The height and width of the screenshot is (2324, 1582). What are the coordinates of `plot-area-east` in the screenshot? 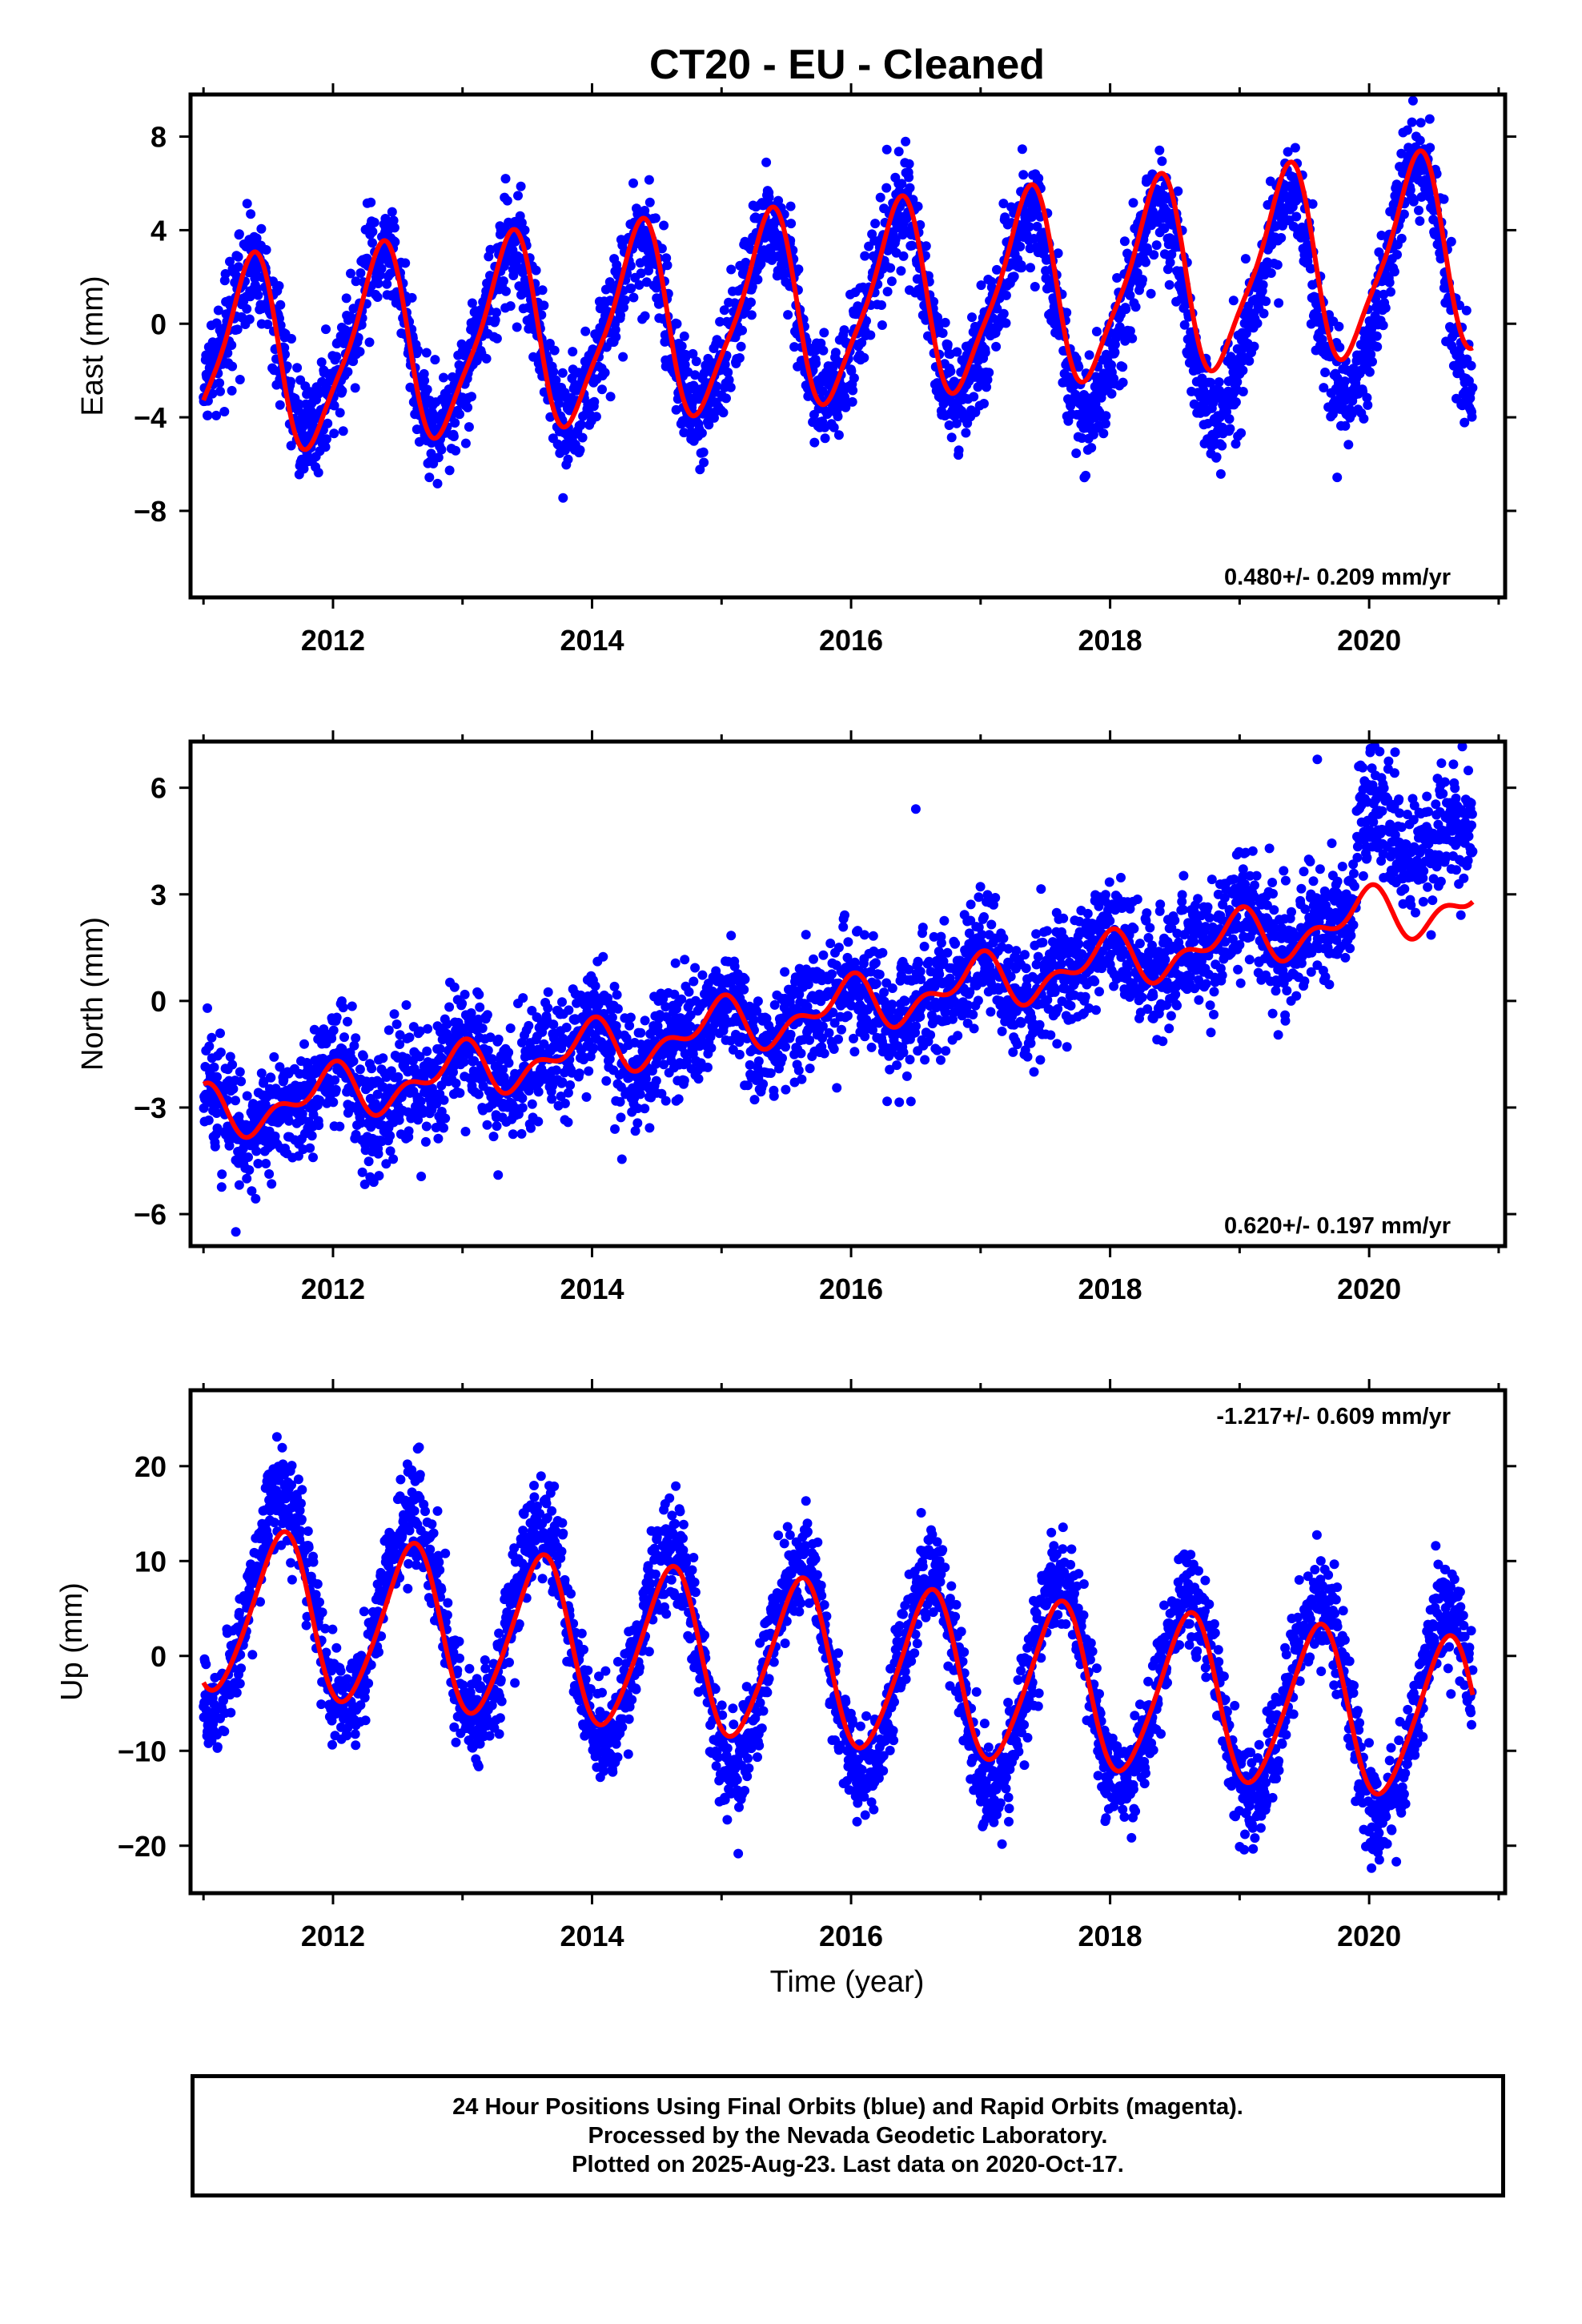 It's located at (839, 299).